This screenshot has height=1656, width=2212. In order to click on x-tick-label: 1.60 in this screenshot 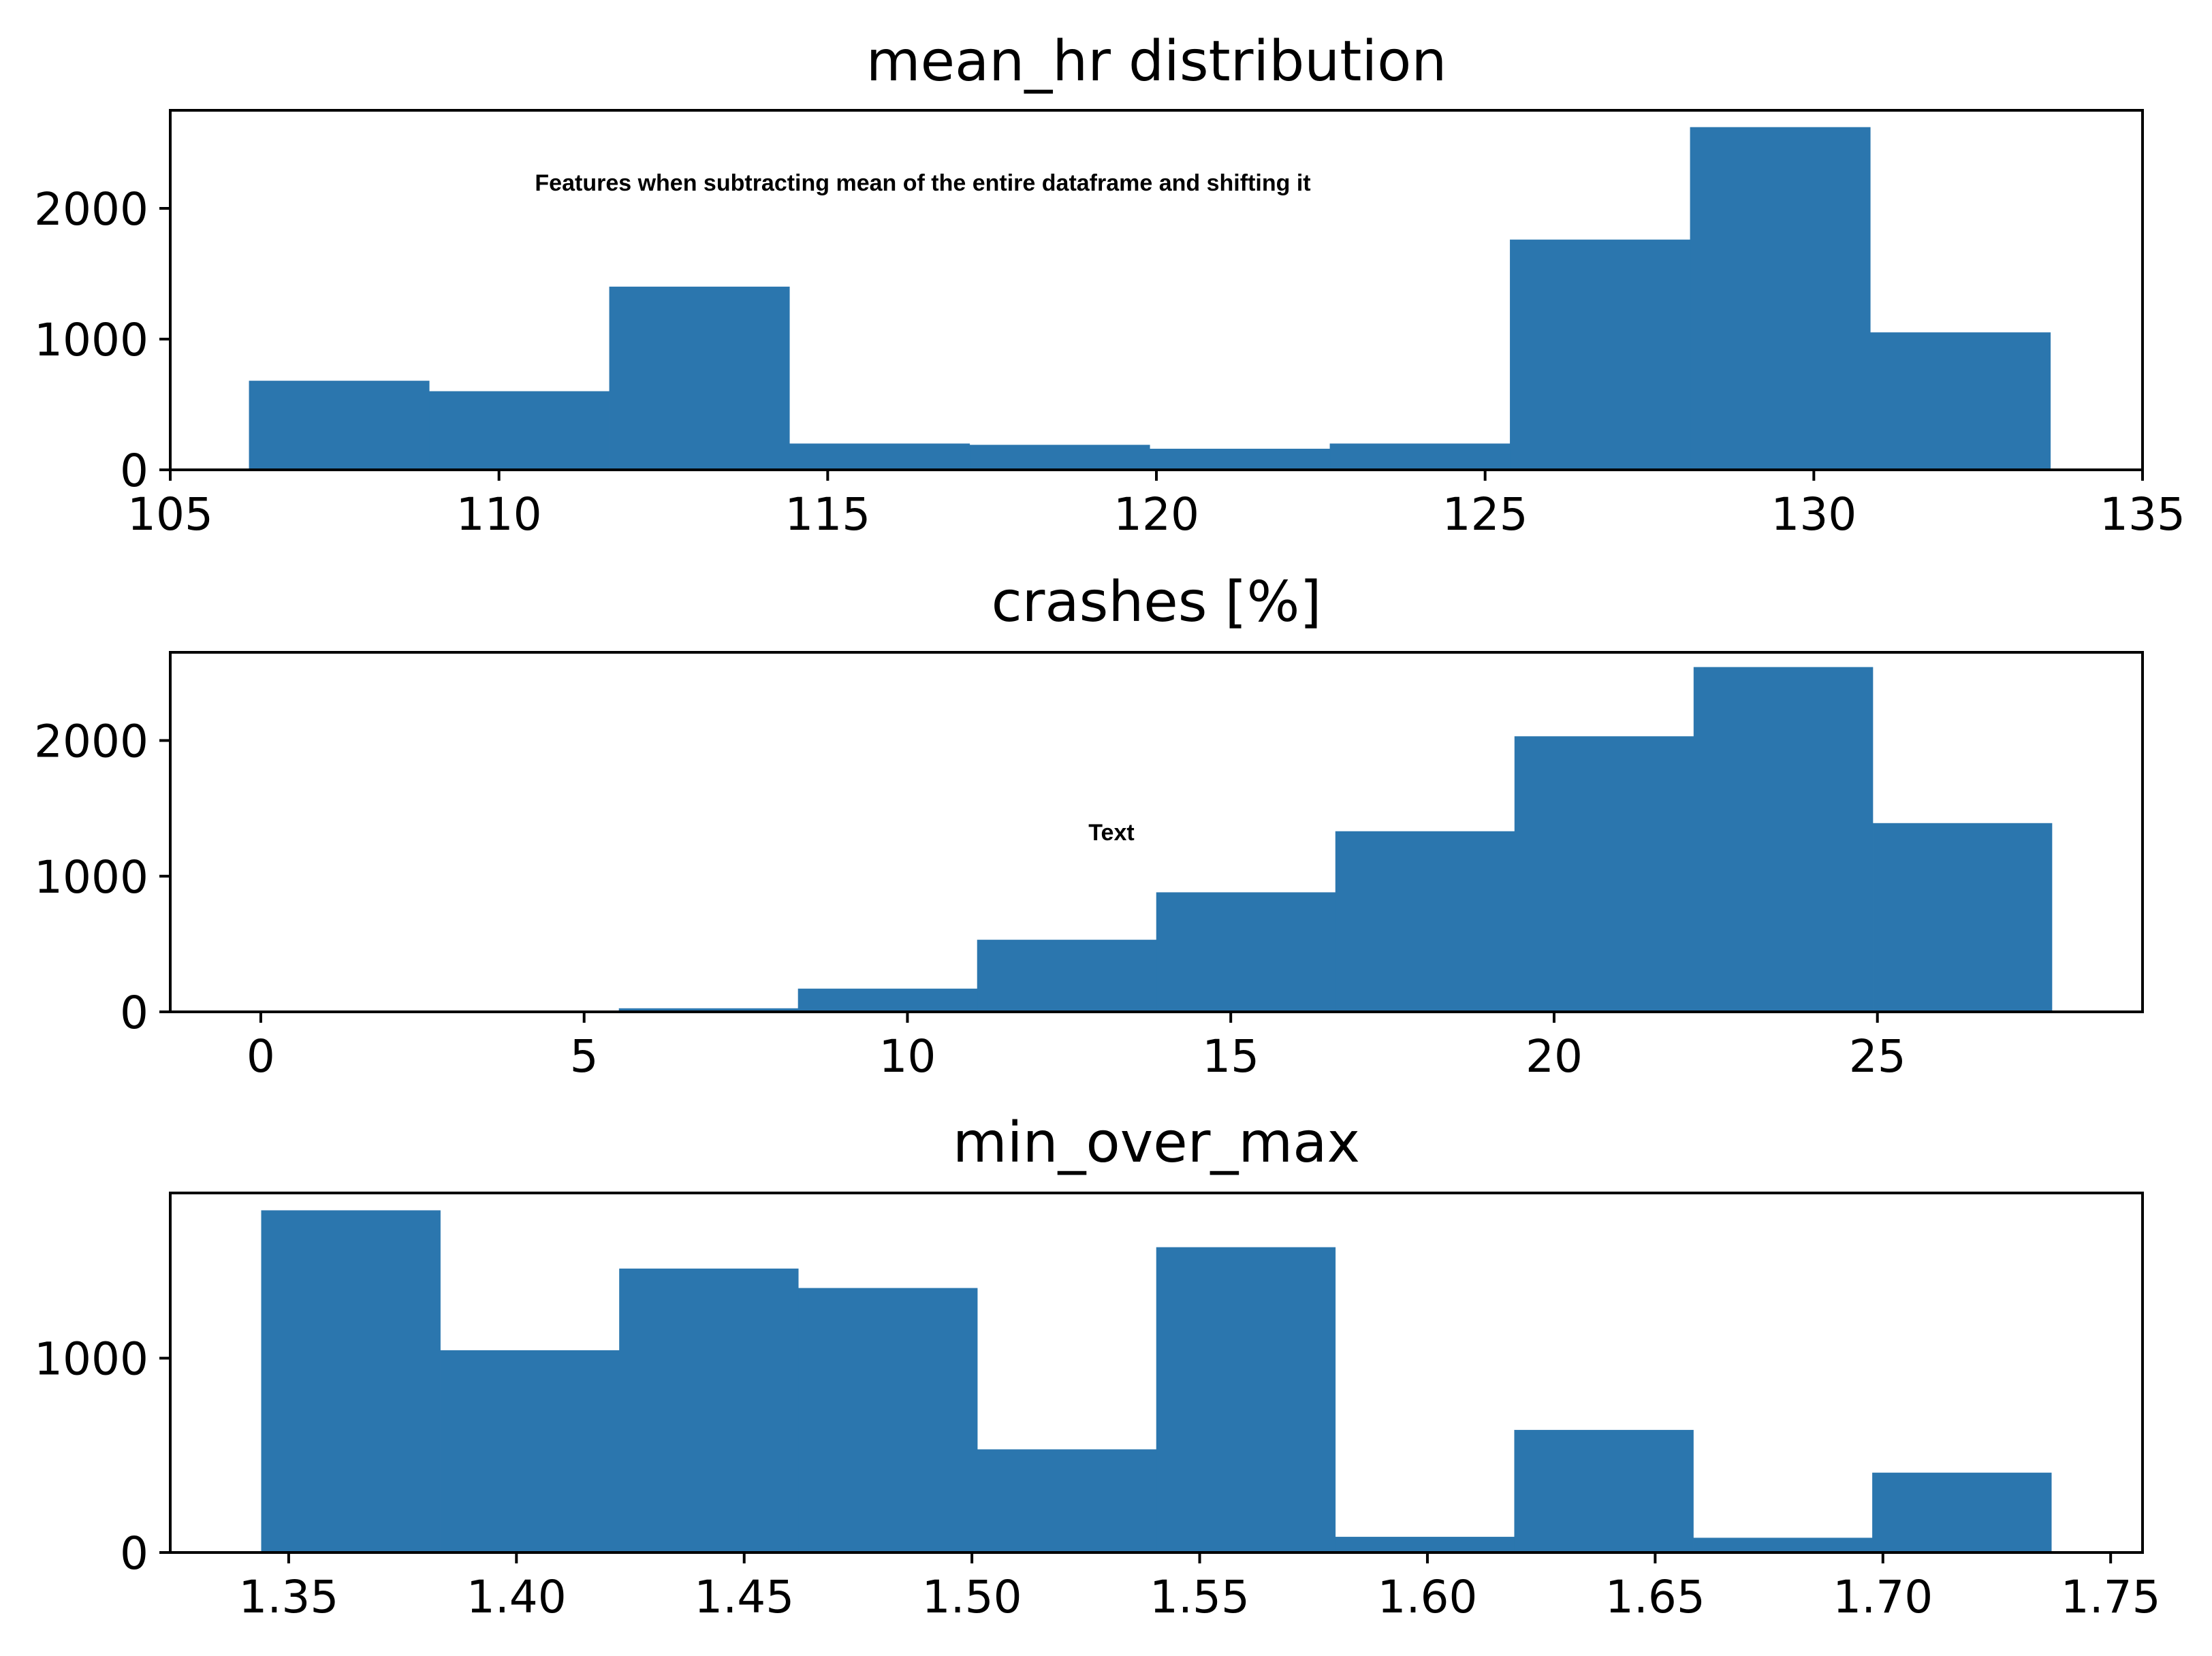, I will do `click(1427, 1597)`.